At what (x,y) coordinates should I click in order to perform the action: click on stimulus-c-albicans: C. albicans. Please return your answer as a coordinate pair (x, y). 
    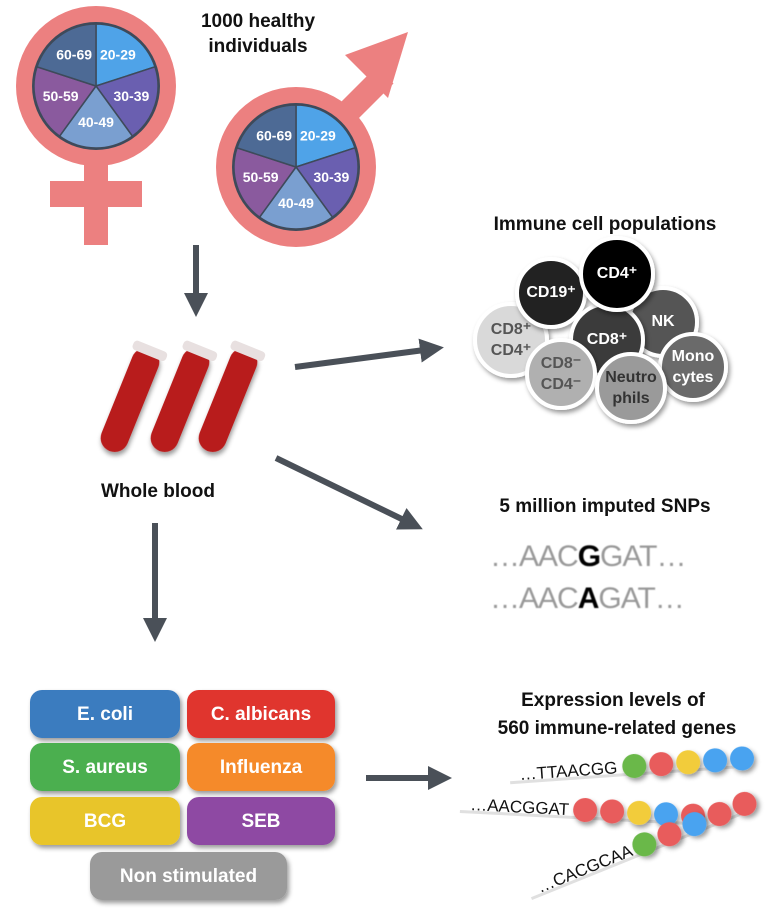
    Looking at the image, I should click on (261, 714).